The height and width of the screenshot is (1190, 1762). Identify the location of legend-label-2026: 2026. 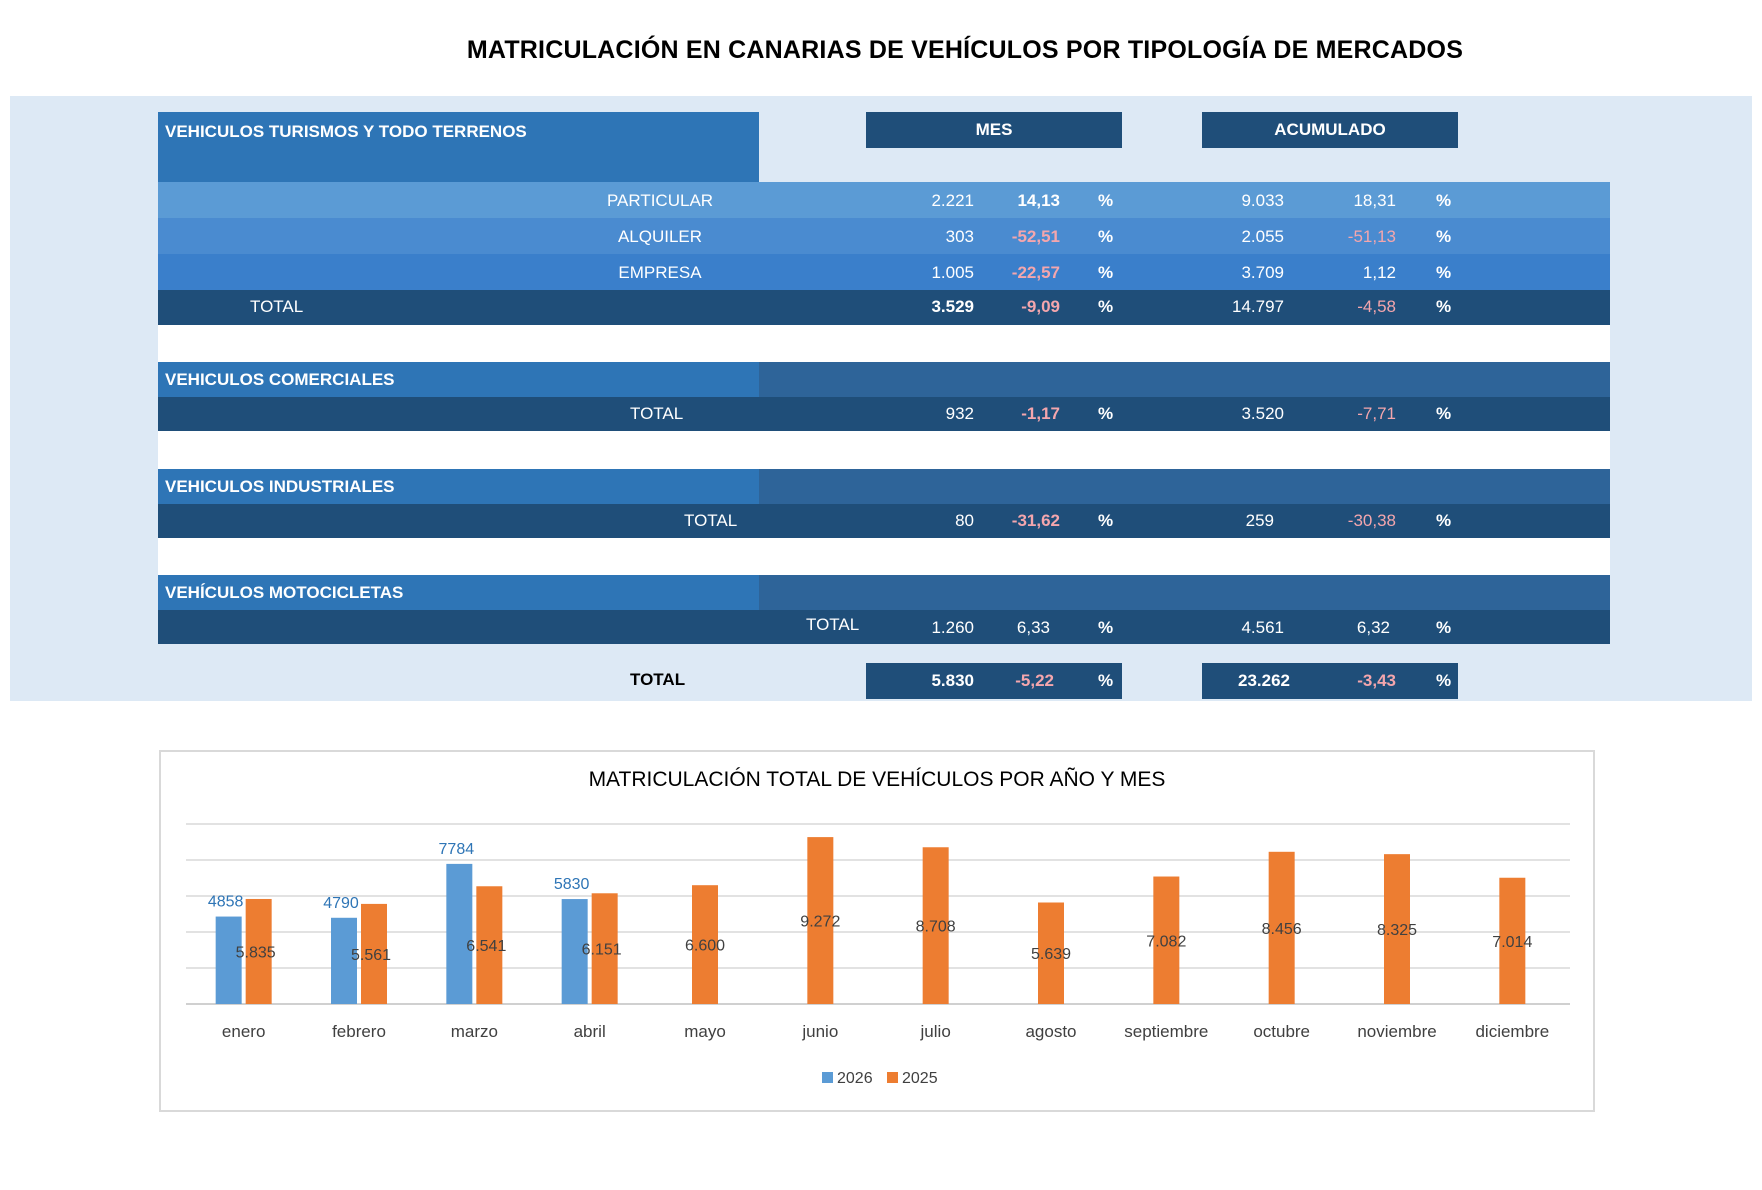
(855, 1078).